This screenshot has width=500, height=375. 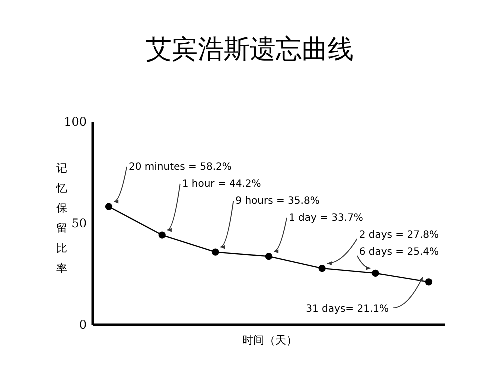 What do you see at coordinates (180, 167) in the screenshot?
I see `data-label: 20 minutes = 58.2%` at bounding box center [180, 167].